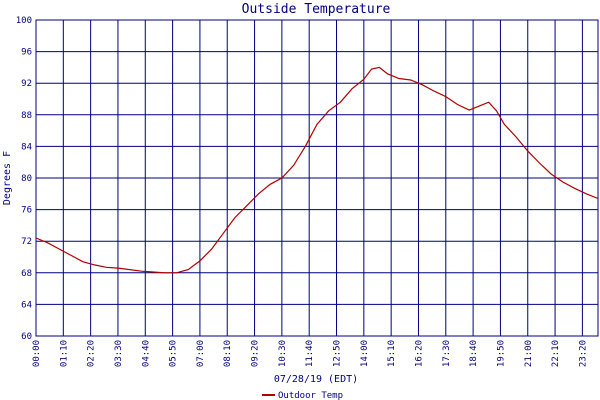 The height and width of the screenshot is (400, 600). I want to click on chart-title: Outside Temperature, so click(316, 9).